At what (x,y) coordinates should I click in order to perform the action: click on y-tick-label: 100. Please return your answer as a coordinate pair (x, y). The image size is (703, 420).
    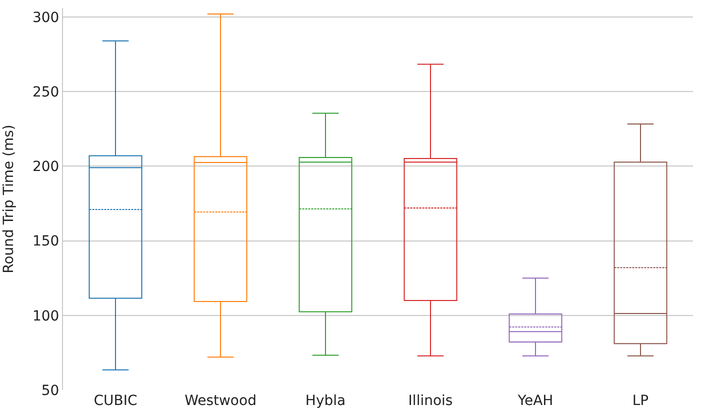
    Looking at the image, I should click on (46, 316).